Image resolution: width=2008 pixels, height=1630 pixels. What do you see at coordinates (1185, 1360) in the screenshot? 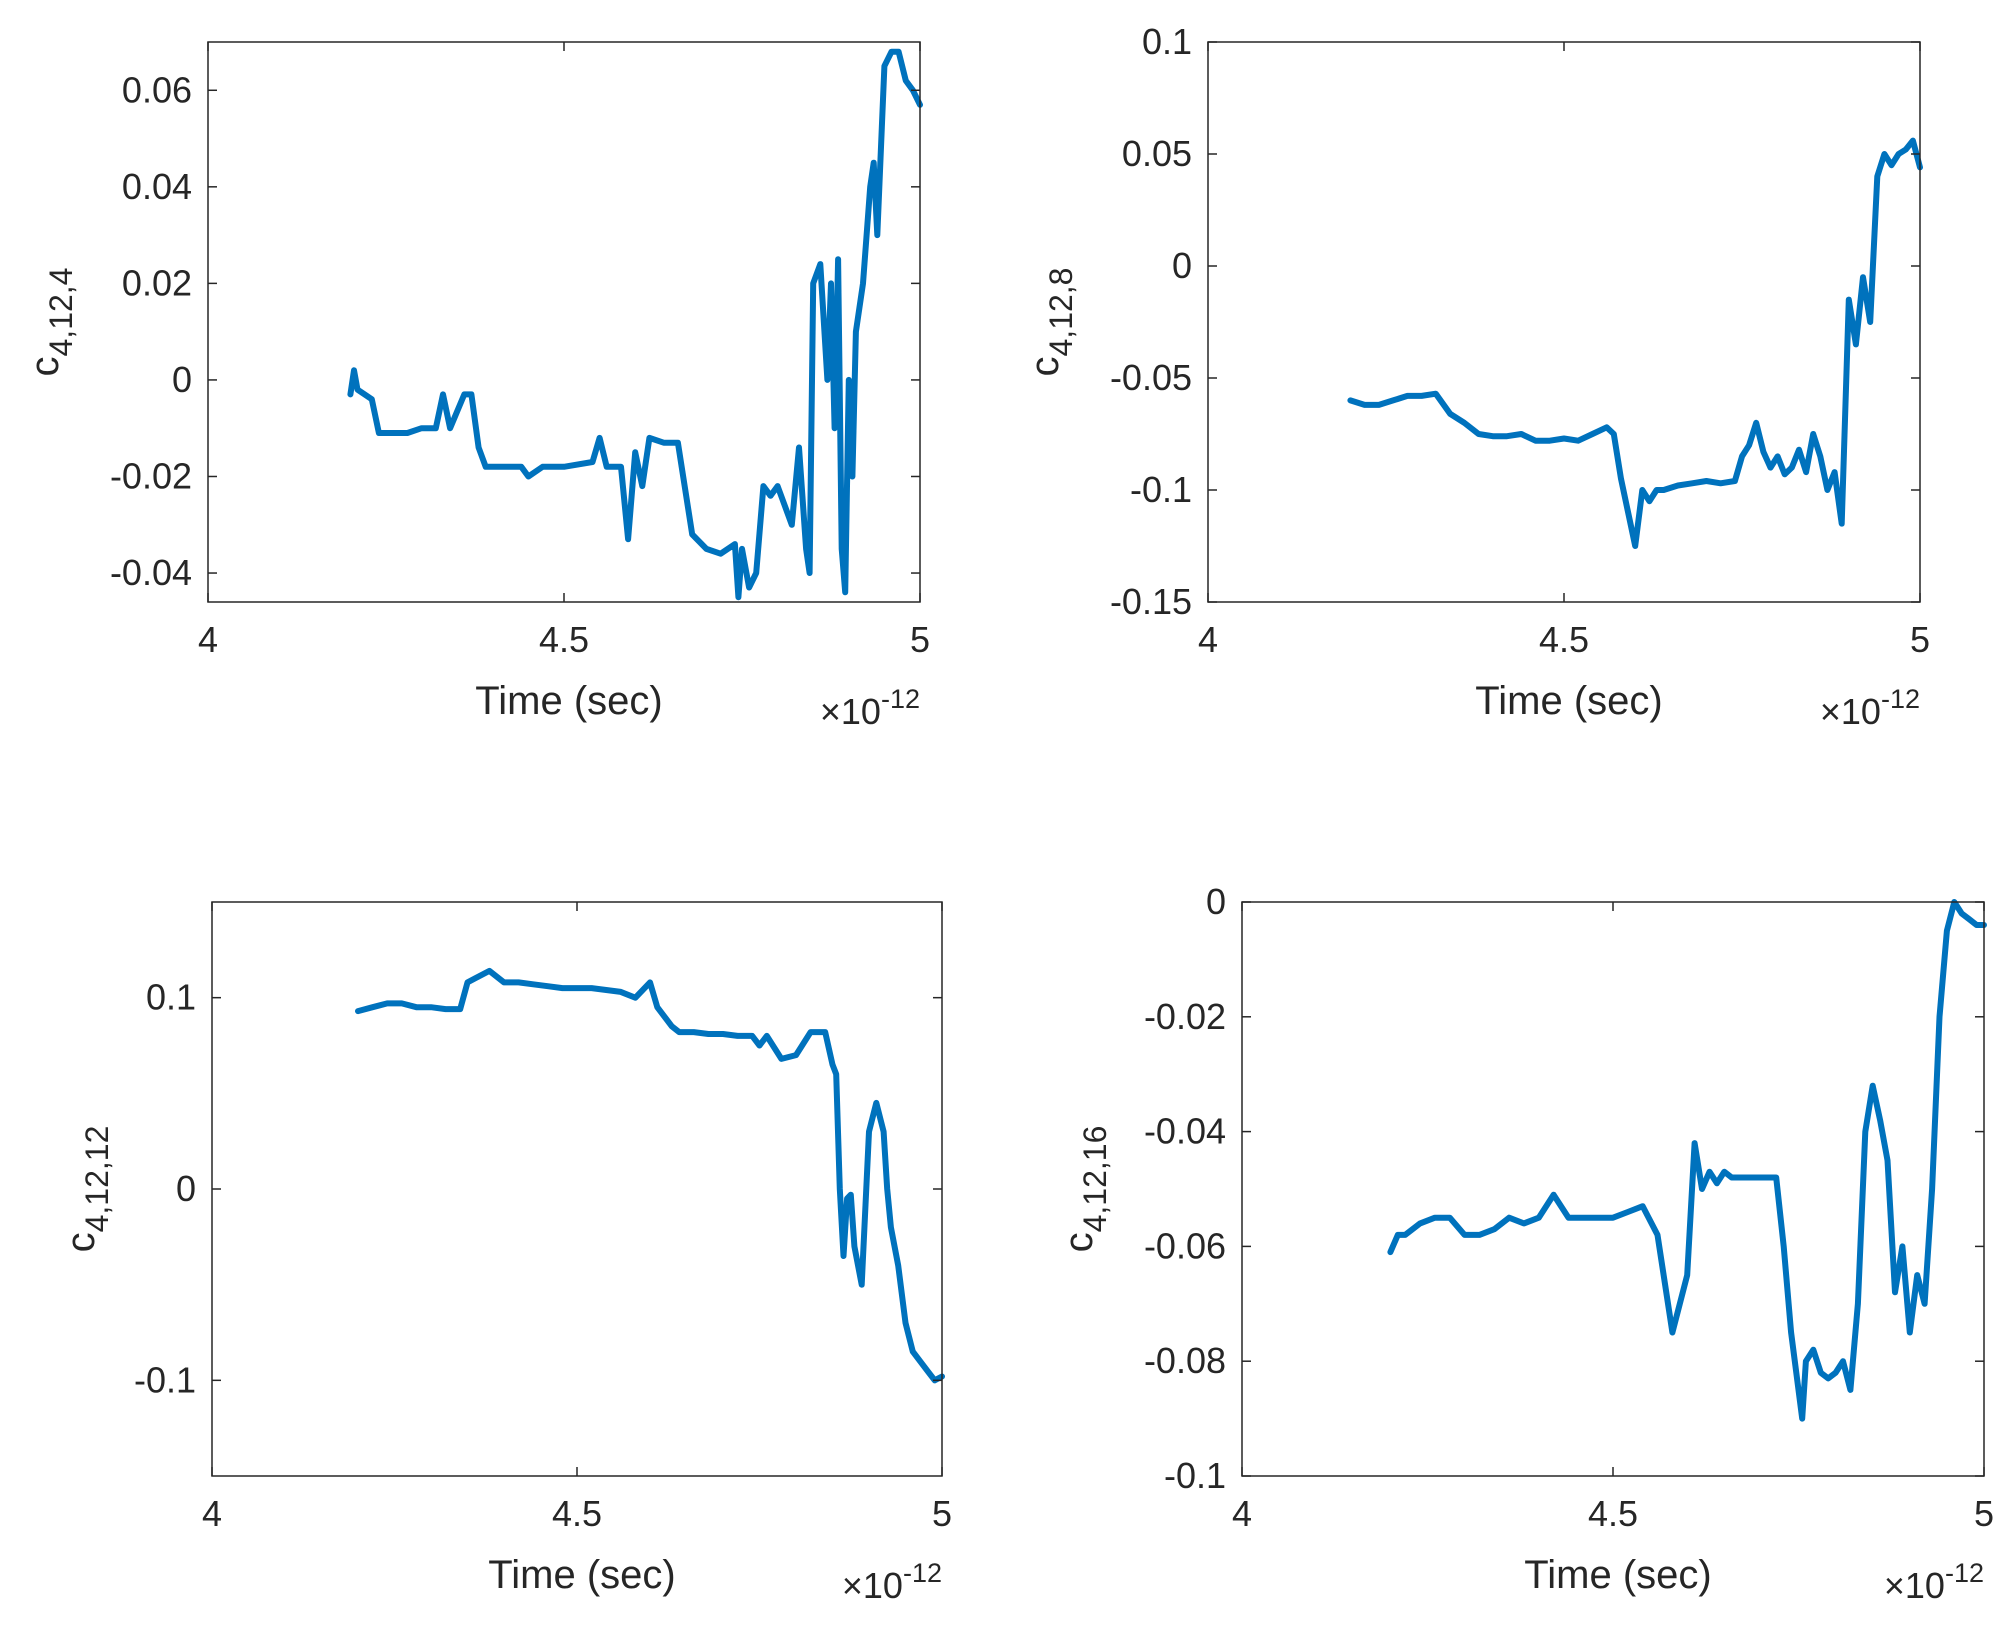
I see `y-tick-label: -0.08` at bounding box center [1185, 1360].